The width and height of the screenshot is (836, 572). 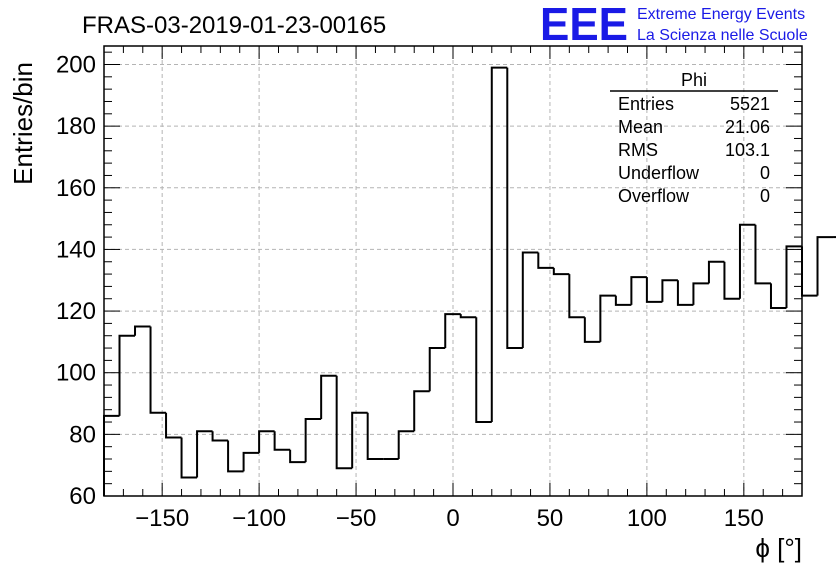 What do you see at coordinates (694, 80) in the screenshot?
I see `stats-title: Phi` at bounding box center [694, 80].